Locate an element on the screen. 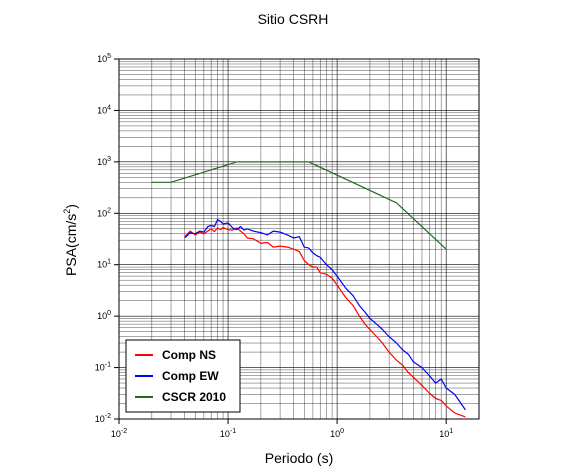 The width and height of the screenshot is (586, 475). y-axis-label-exponent: 2 is located at coordinates (67, 211).